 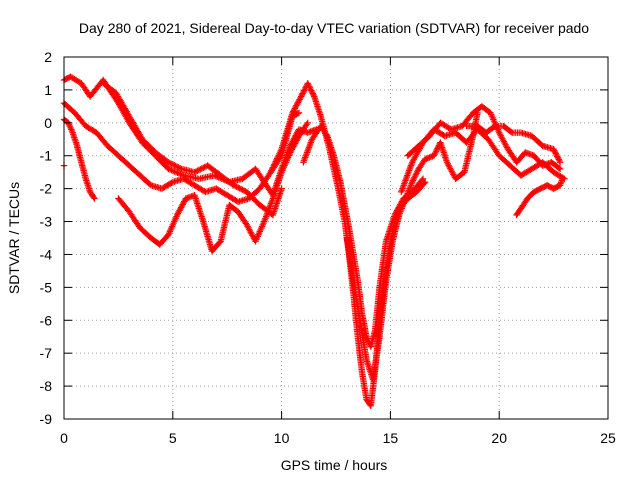 I want to click on x-tick-label: 5, so click(x=173, y=438).